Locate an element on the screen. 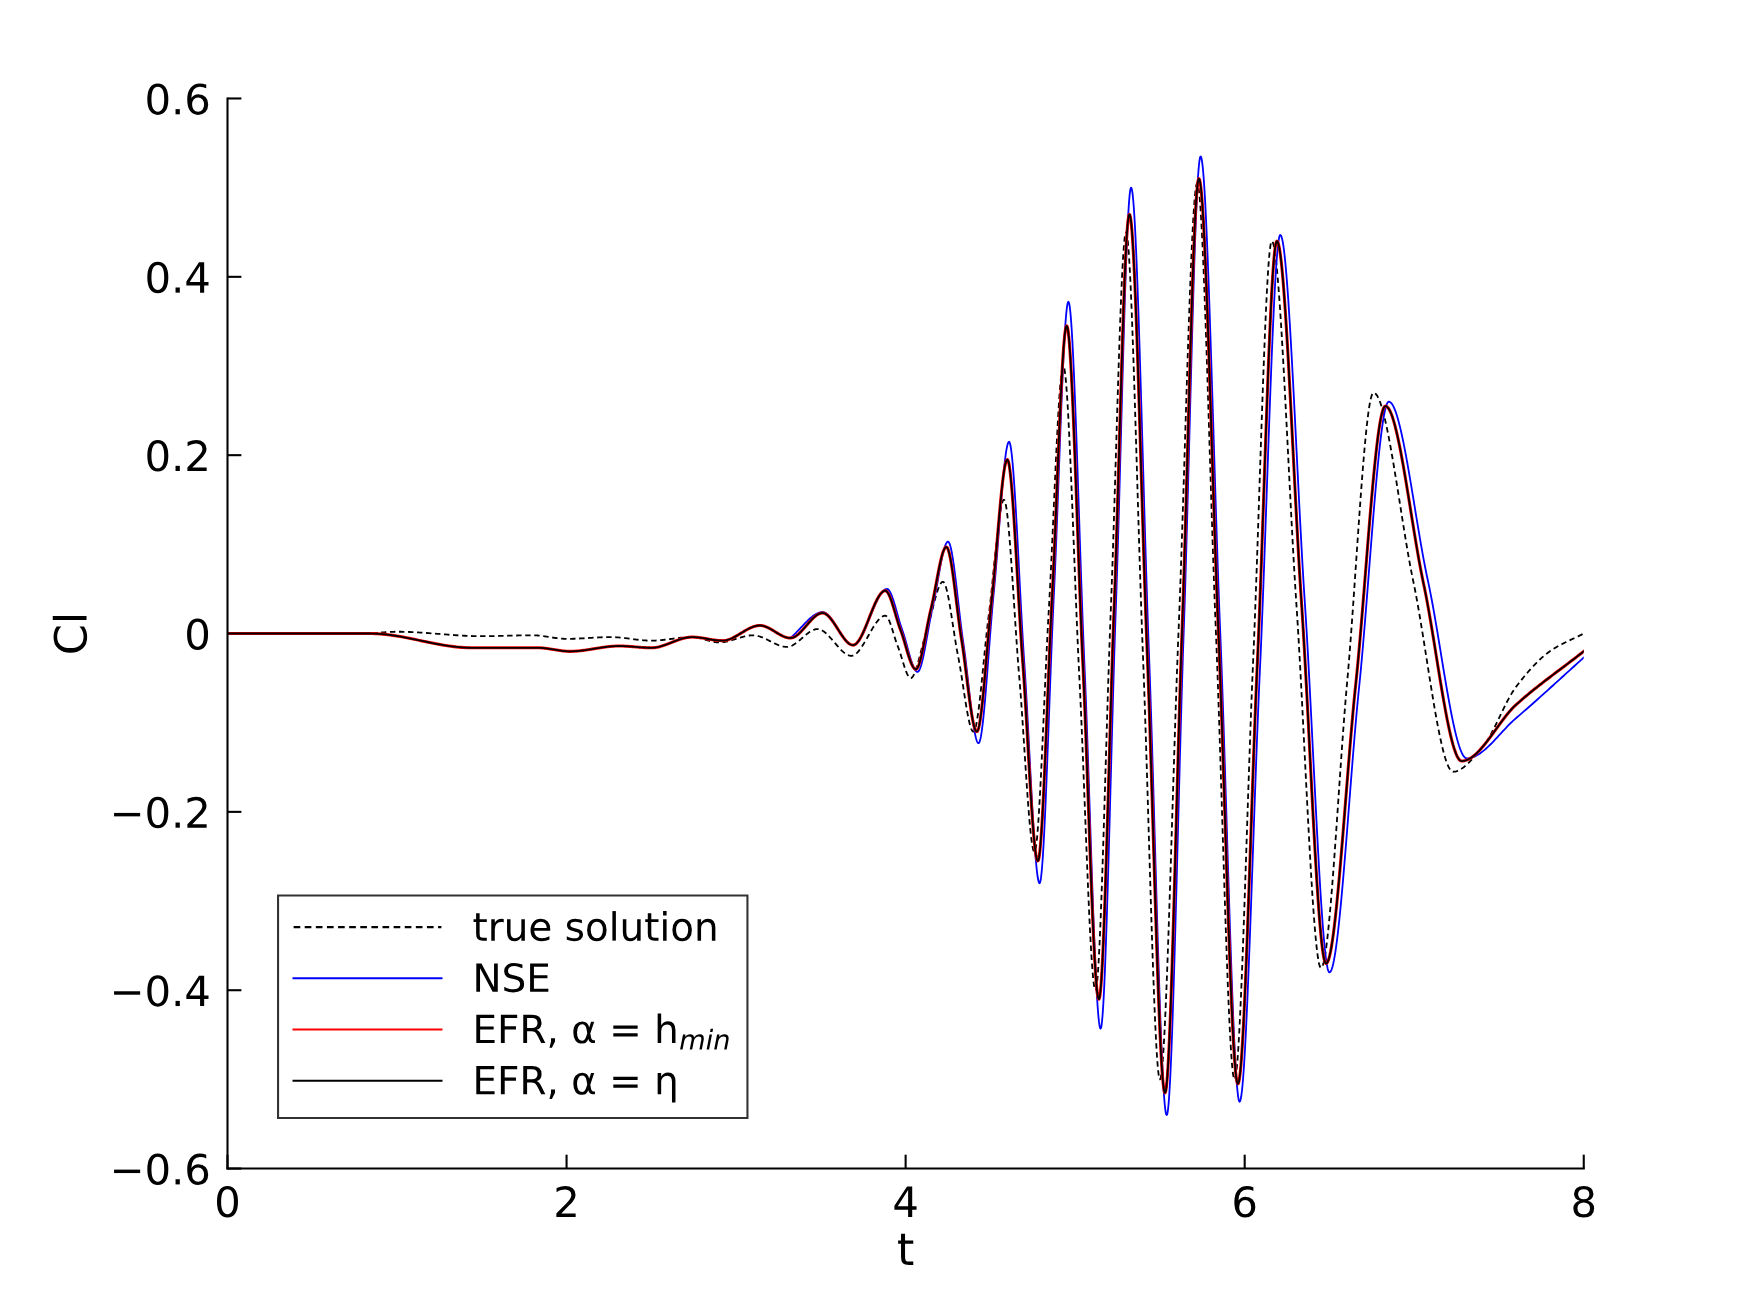 Image resolution: width=1750 pixels, height=1313 pixels. y-tick-label: 0.6 is located at coordinates (178, 99).